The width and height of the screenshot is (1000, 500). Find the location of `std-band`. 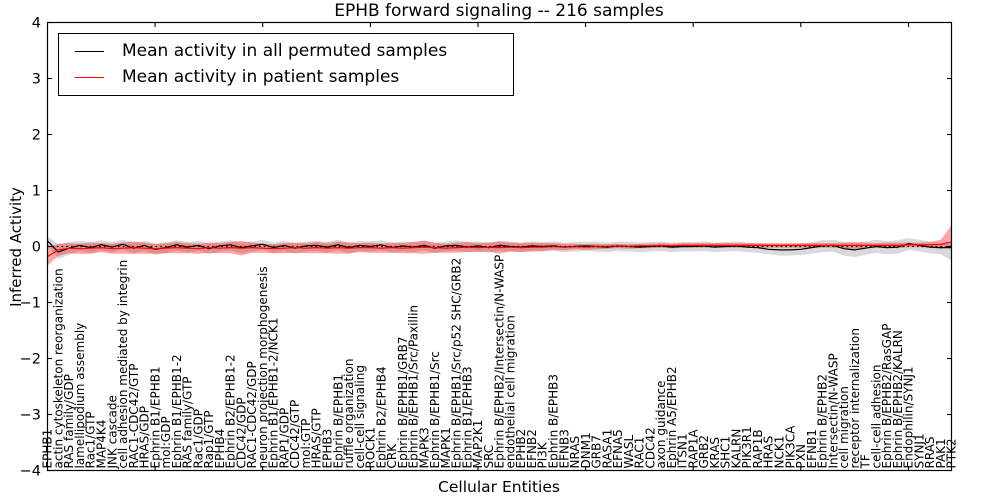

std-band is located at coordinates (499, 248).